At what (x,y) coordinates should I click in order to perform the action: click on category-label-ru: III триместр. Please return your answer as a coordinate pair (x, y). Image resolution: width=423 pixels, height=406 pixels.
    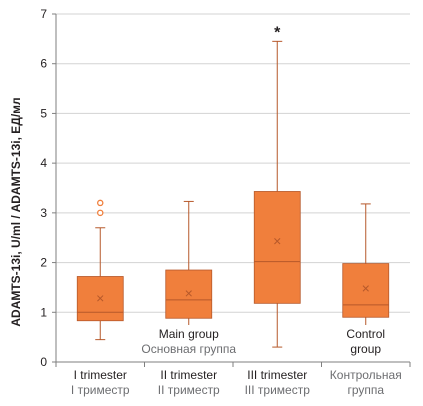
    Looking at the image, I should click on (278, 390).